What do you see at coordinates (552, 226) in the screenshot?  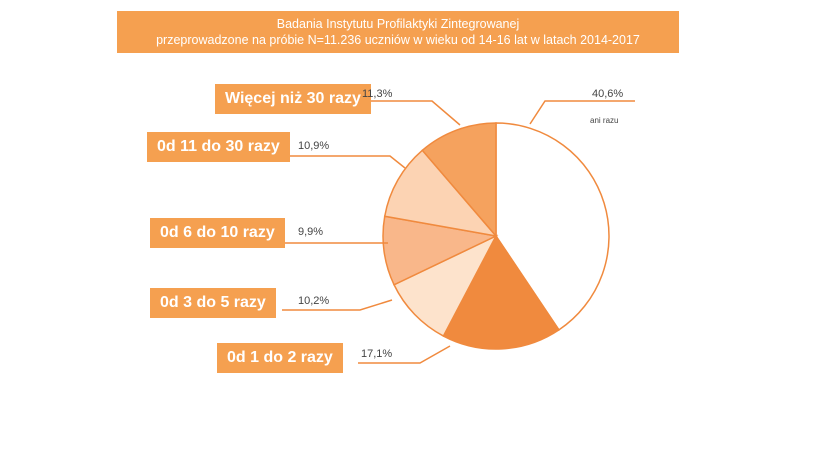 I see `pie-slice-none` at bounding box center [552, 226].